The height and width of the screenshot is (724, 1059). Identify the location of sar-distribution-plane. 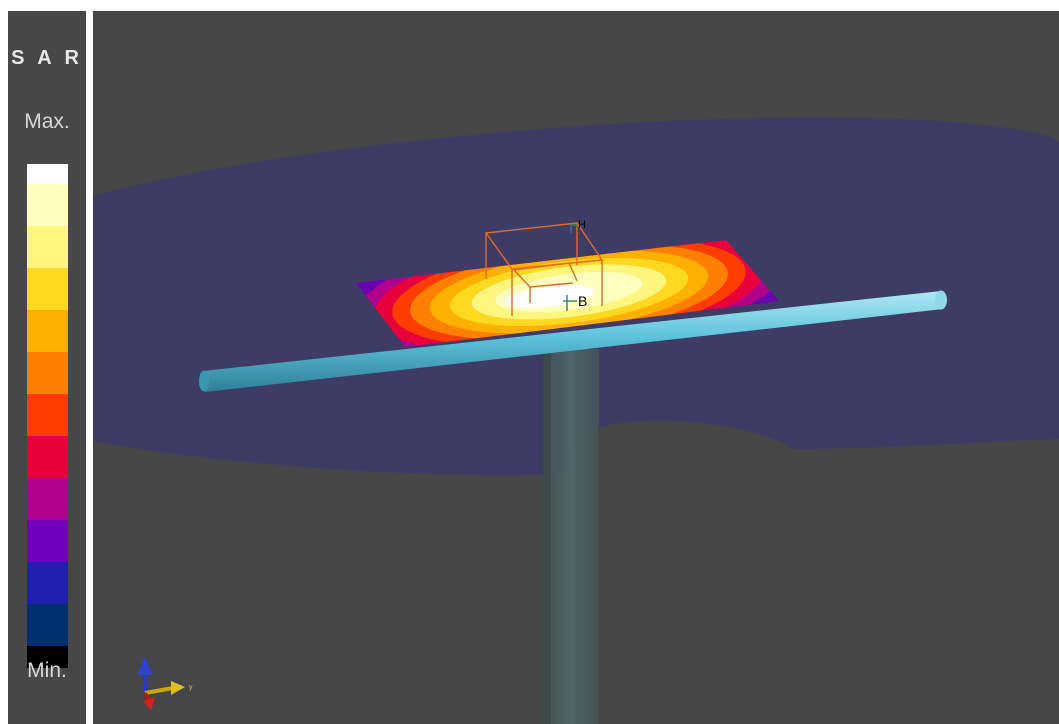
(567, 293).